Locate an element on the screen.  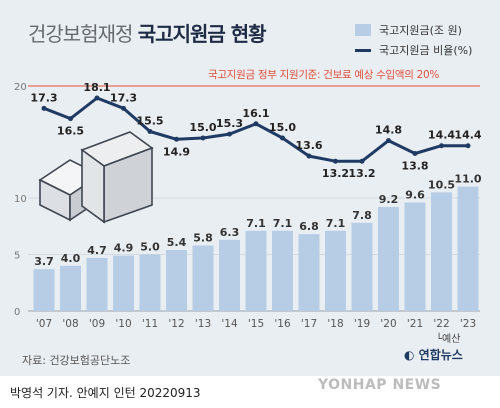
bar-value-label: 4.7 is located at coordinates (97, 250).